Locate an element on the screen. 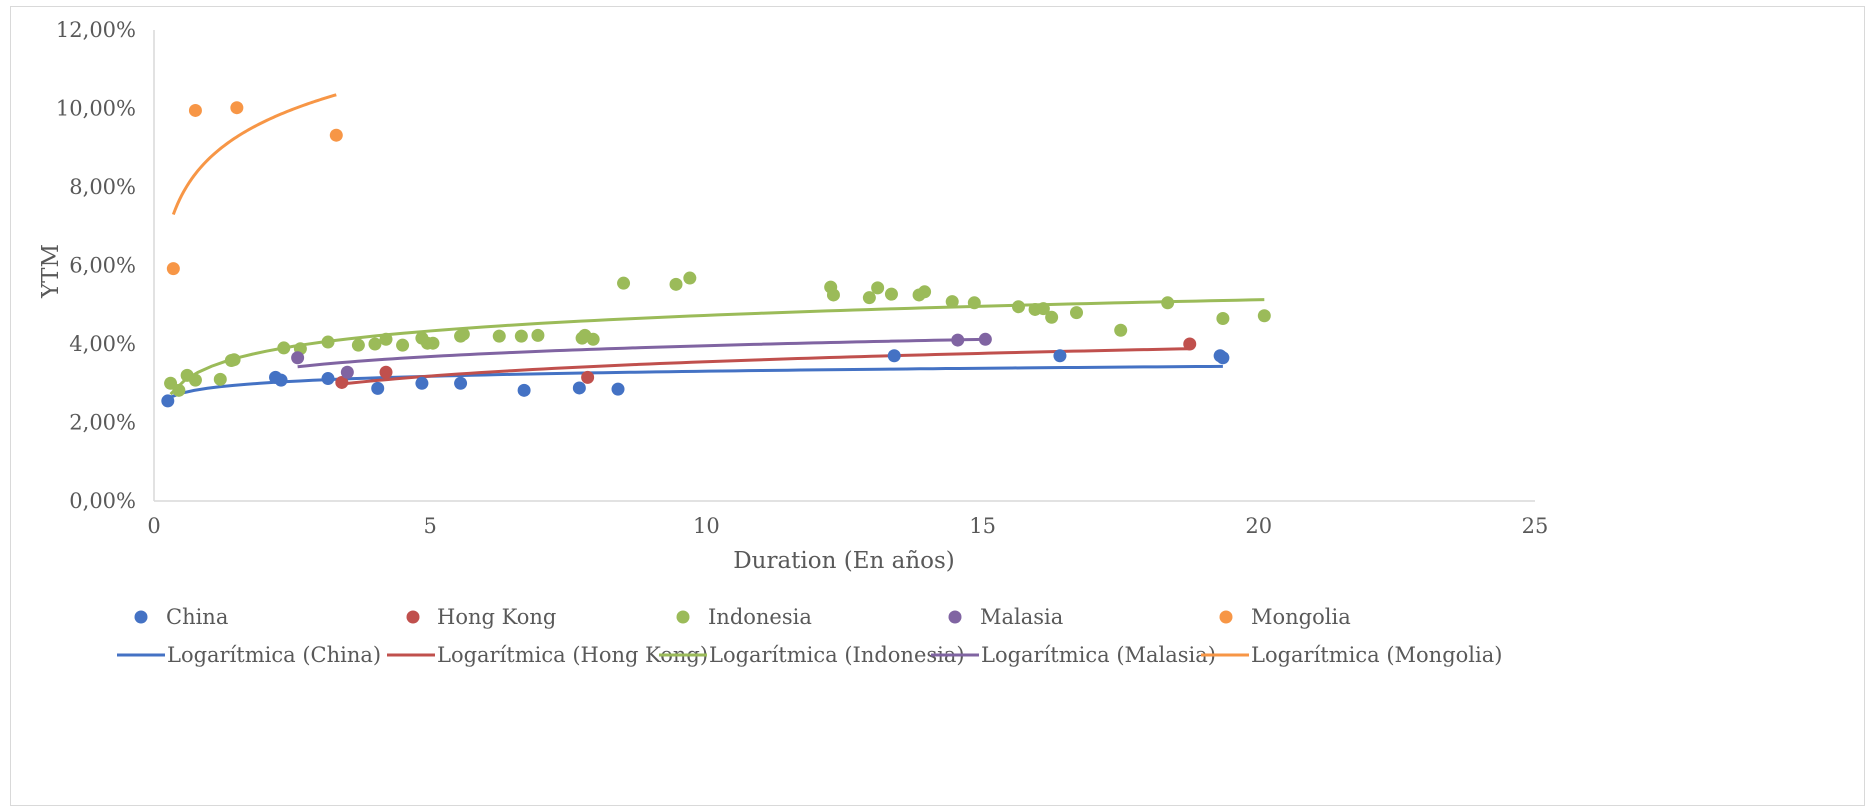  x-tick-label: 0 is located at coordinates (153, 526).